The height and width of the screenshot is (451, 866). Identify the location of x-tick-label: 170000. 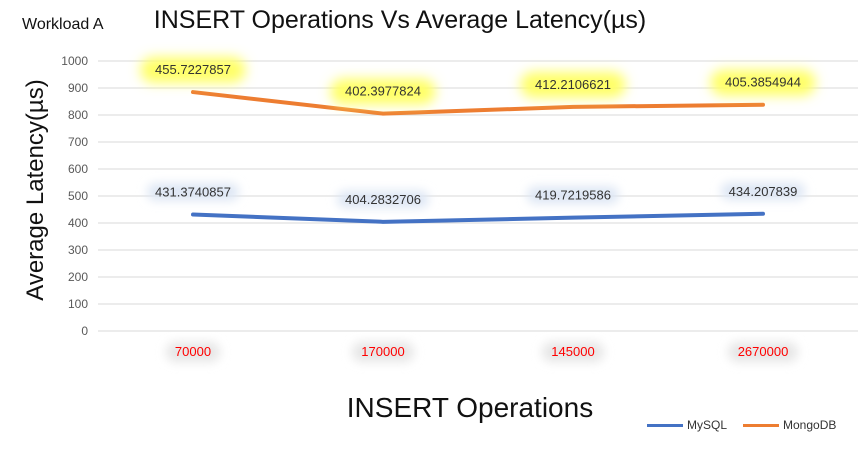
(382, 351).